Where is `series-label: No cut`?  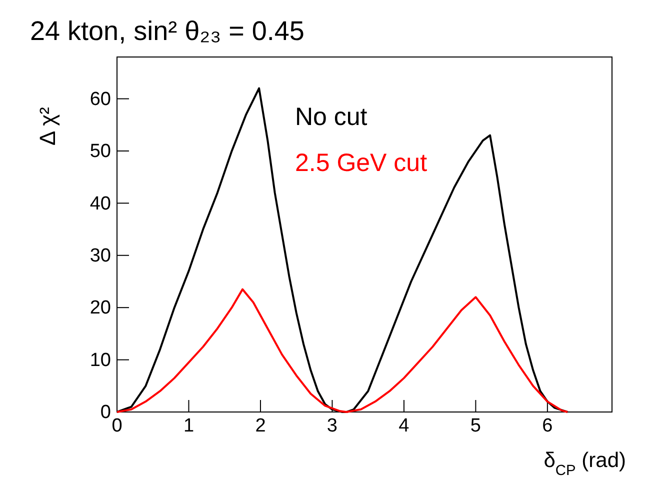 series-label: No cut is located at coordinates (331, 117).